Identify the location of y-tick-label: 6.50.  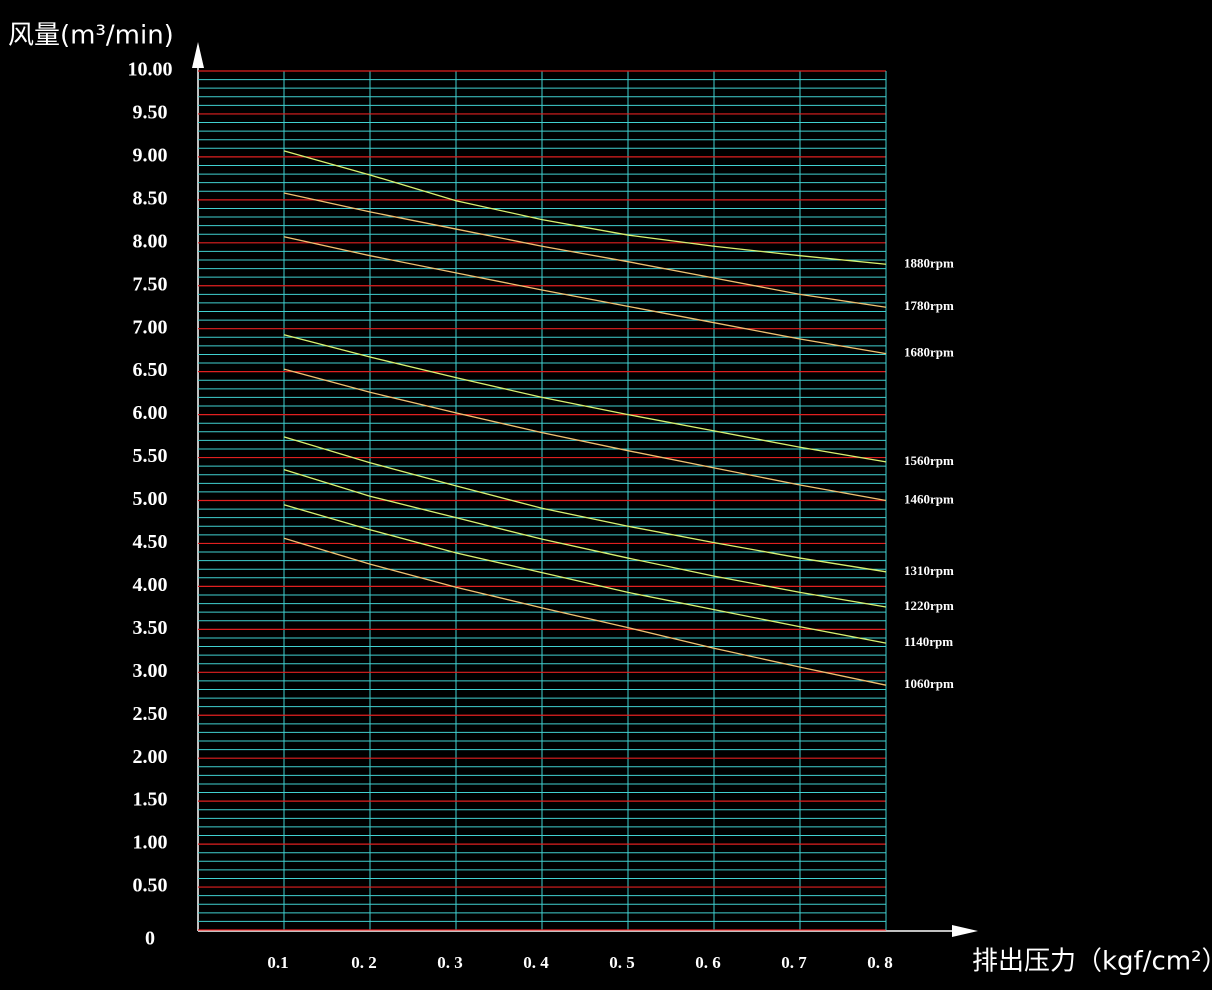
(150, 370).